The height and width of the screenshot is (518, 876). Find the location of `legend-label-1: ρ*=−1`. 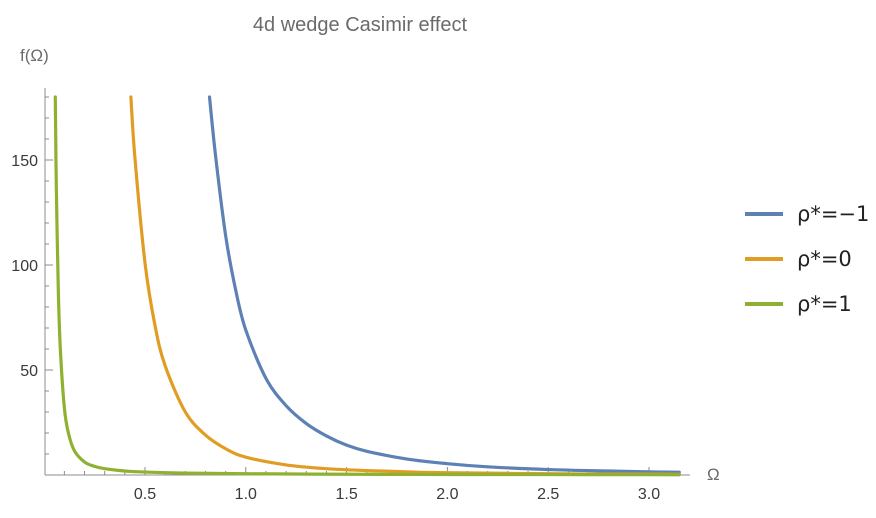

legend-label-1: ρ*=−1 is located at coordinates (833, 214).